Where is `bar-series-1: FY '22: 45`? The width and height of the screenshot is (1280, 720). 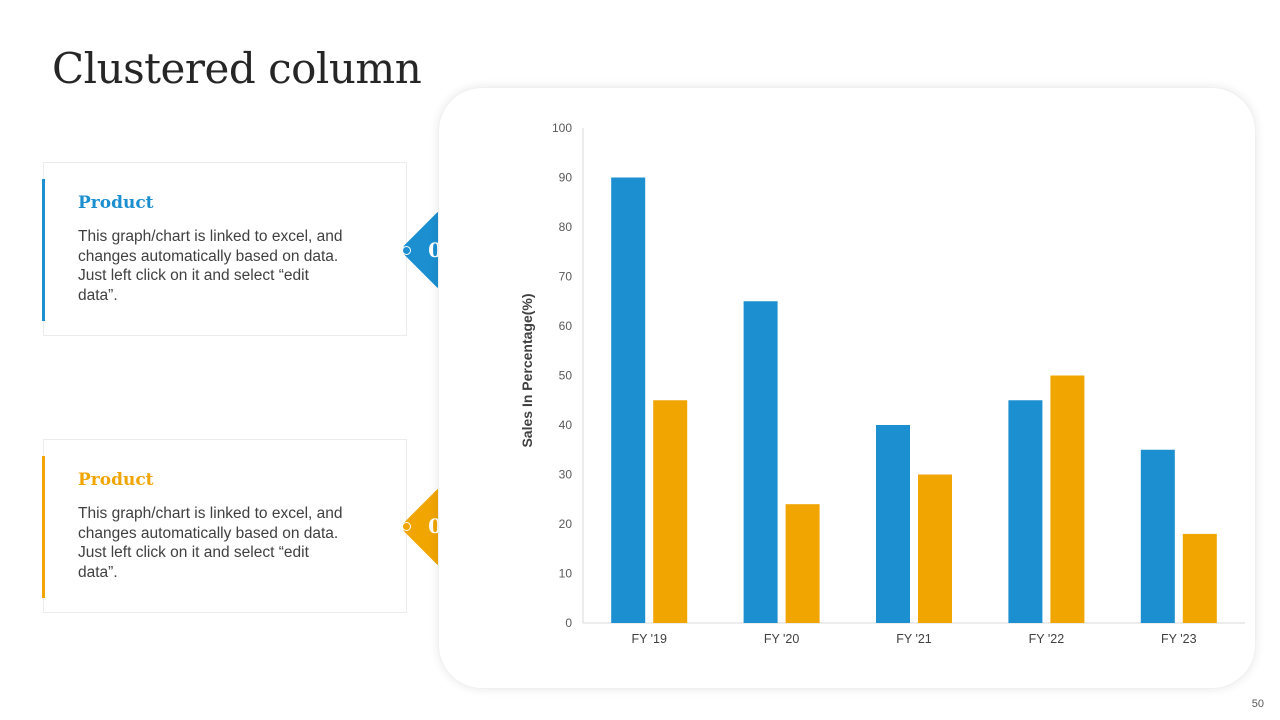 bar-series-1: FY '22: 45 is located at coordinates (1025, 511).